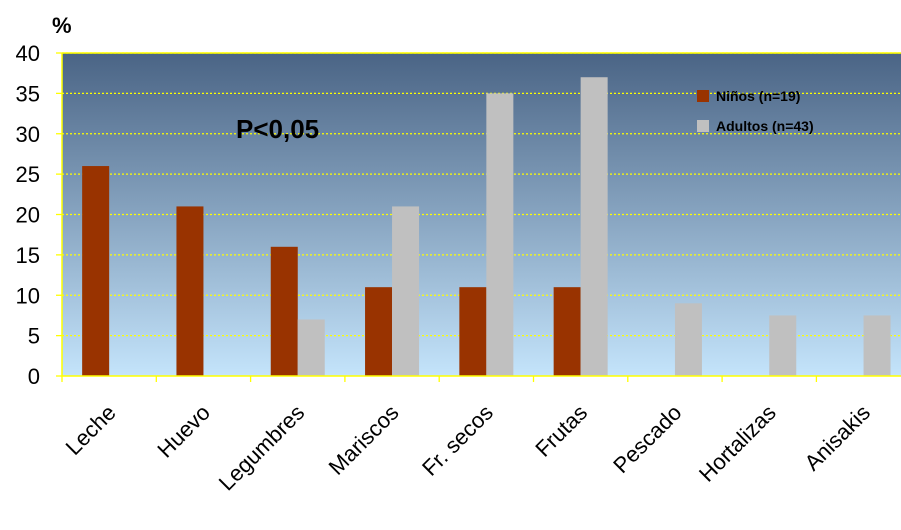 Image resolution: width=901 pixels, height=530 pixels. What do you see at coordinates (34, 336) in the screenshot?
I see `y-tick-label: 5` at bounding box center [34, 336].